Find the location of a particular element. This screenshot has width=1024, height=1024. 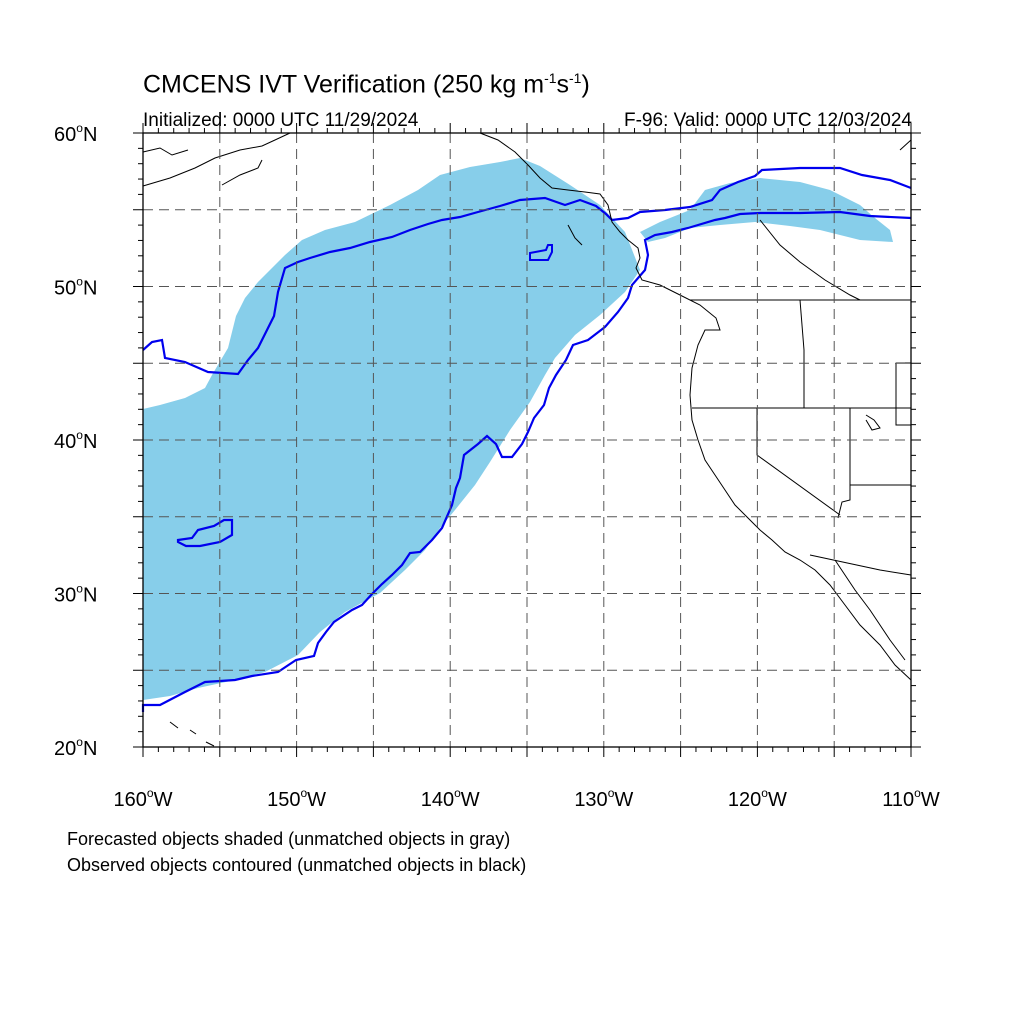

lon-label: 150oW is located at coordinates (296, 798).